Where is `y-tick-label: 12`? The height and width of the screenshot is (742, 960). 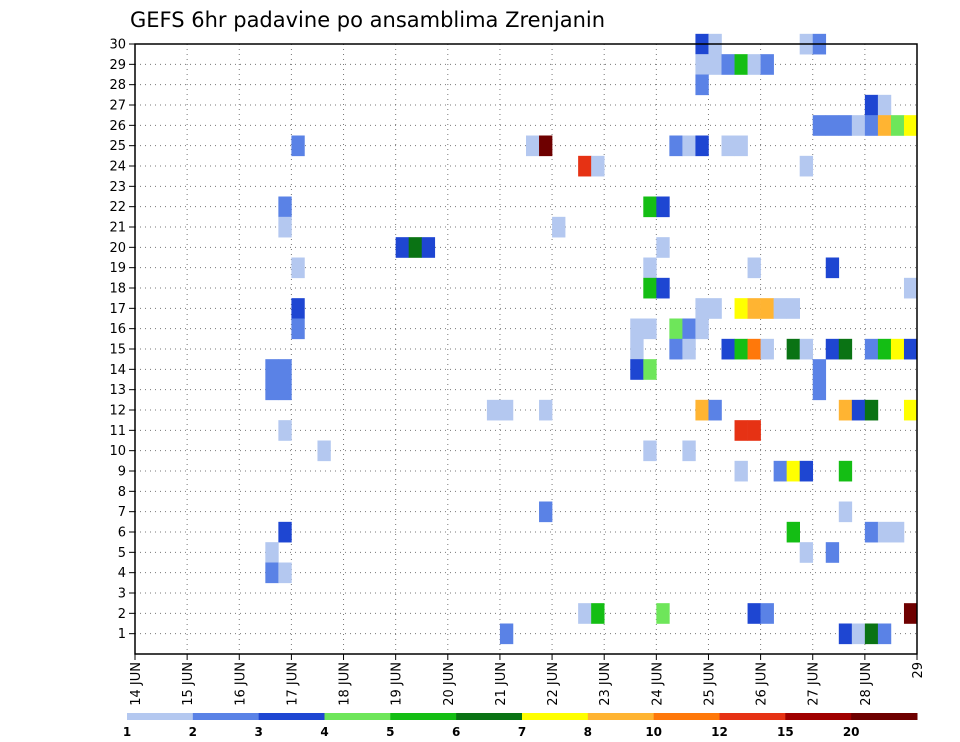 y-tick-label: 12 is located at coordinates (117, 411).